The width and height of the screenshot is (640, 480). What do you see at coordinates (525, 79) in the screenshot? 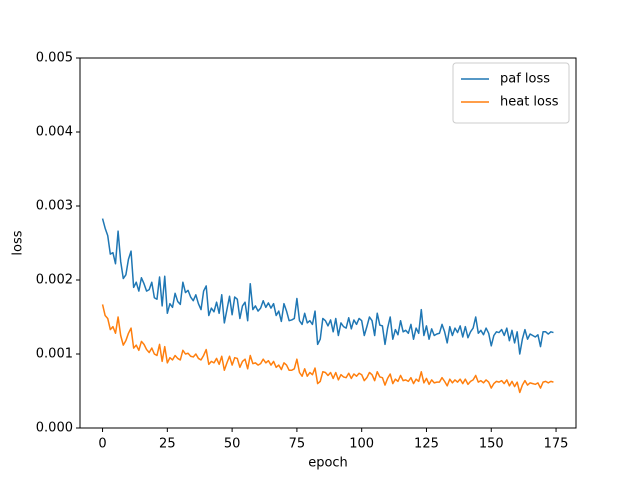
I see `legend-label: paf loss` at bounding box center [525, 79].